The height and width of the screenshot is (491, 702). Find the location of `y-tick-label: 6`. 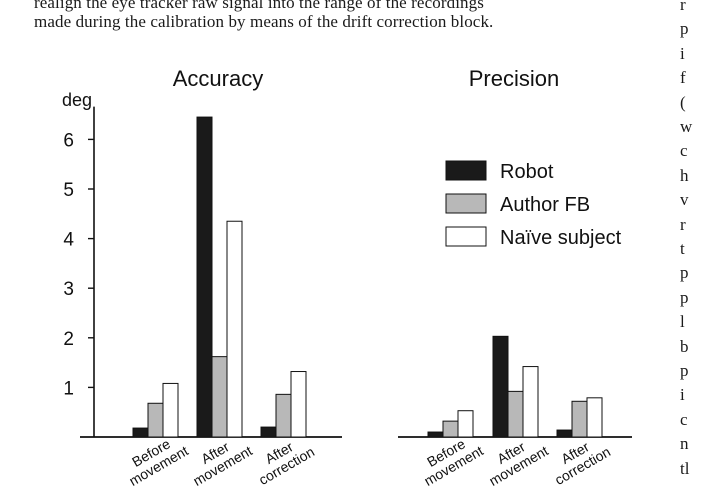

y-tick-label: 6 is located at coordinates (68, 140).